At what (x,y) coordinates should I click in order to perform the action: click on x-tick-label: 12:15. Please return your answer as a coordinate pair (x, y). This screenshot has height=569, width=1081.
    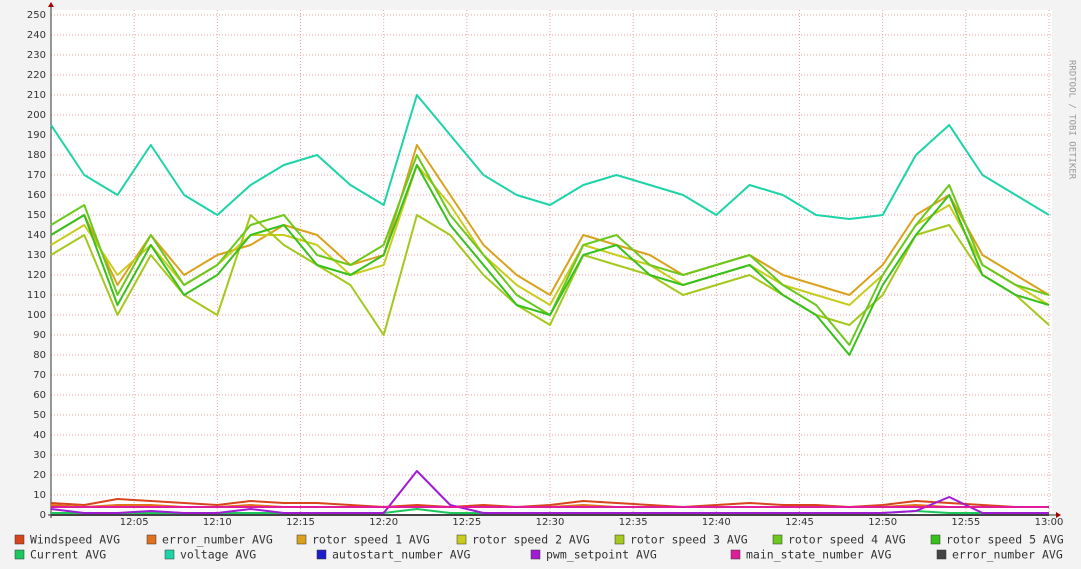
    Looking at the image, I should click on (300, 522).